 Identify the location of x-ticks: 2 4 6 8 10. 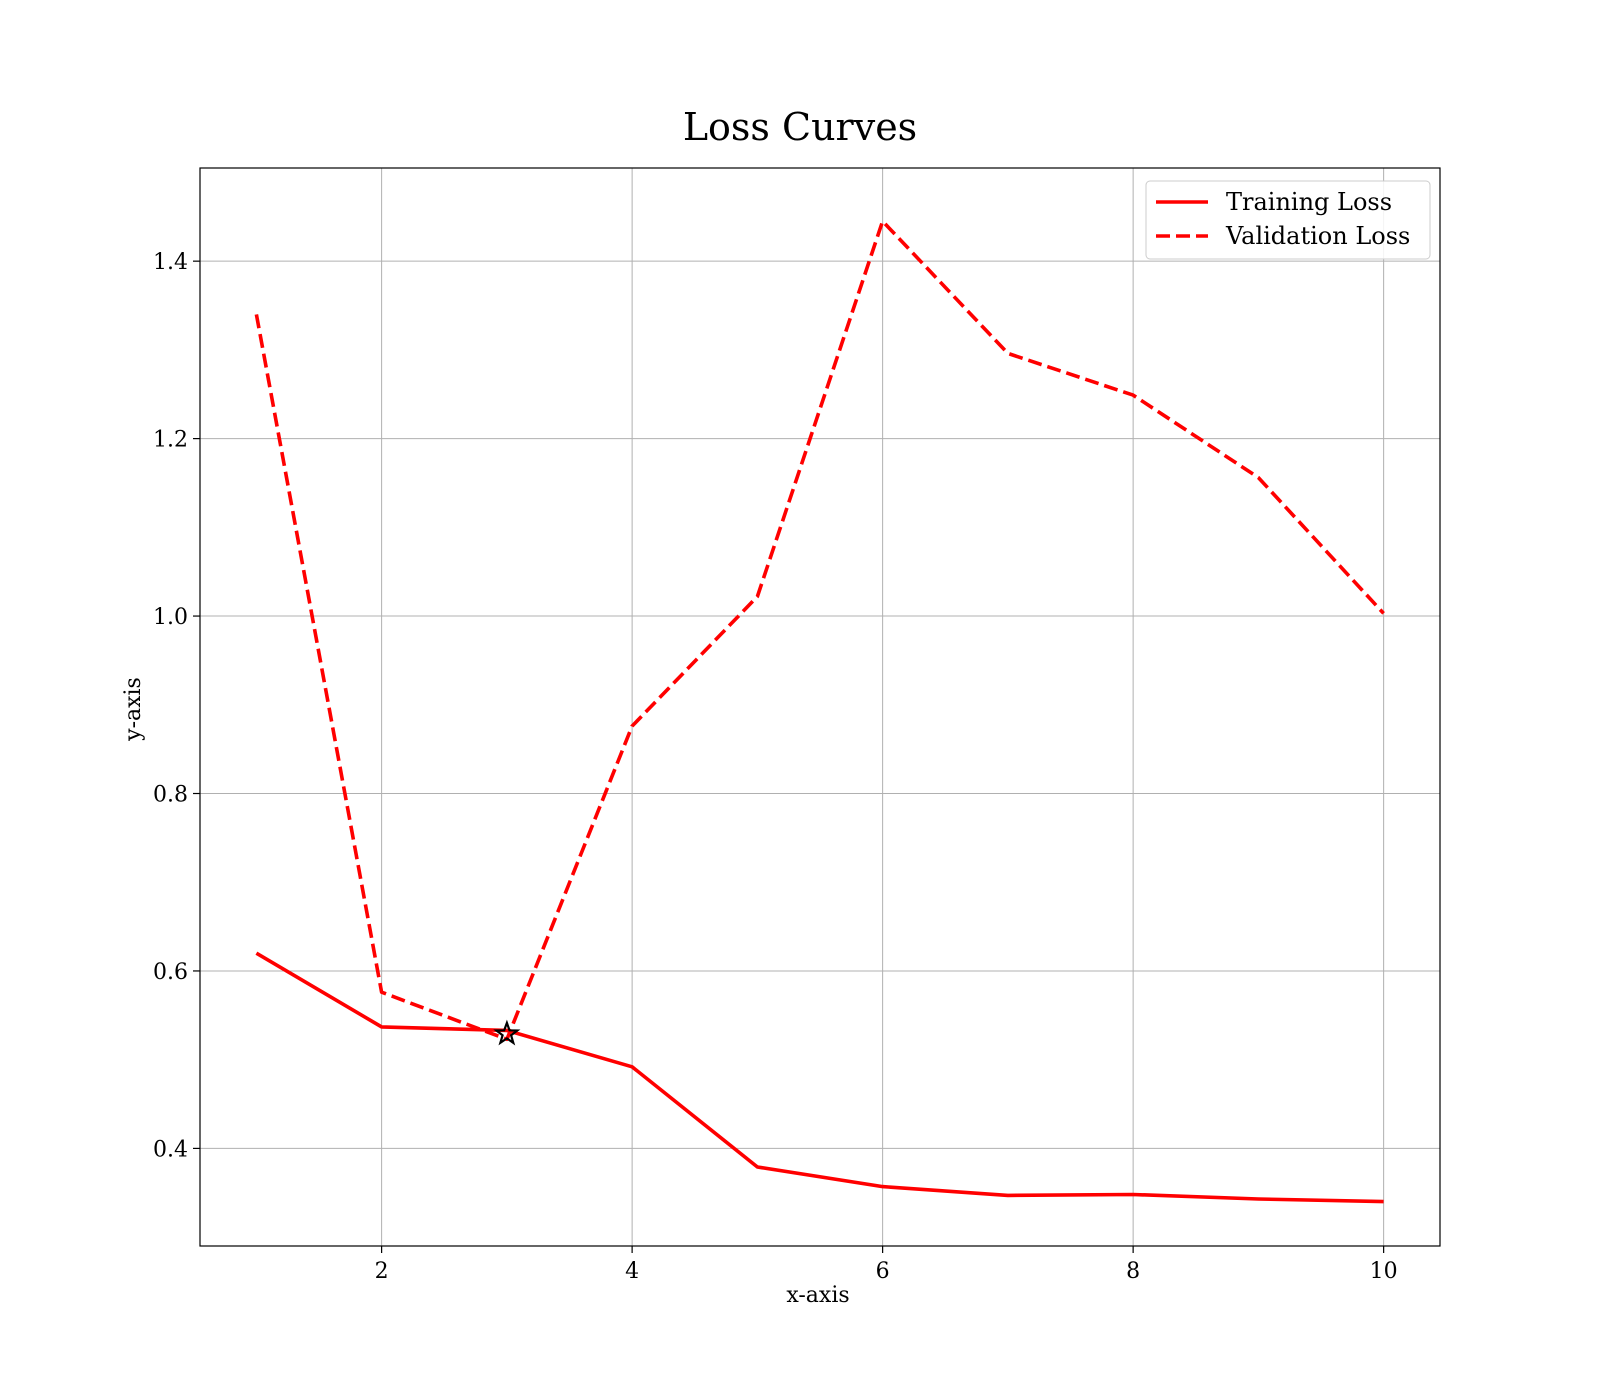
(886, 1265).